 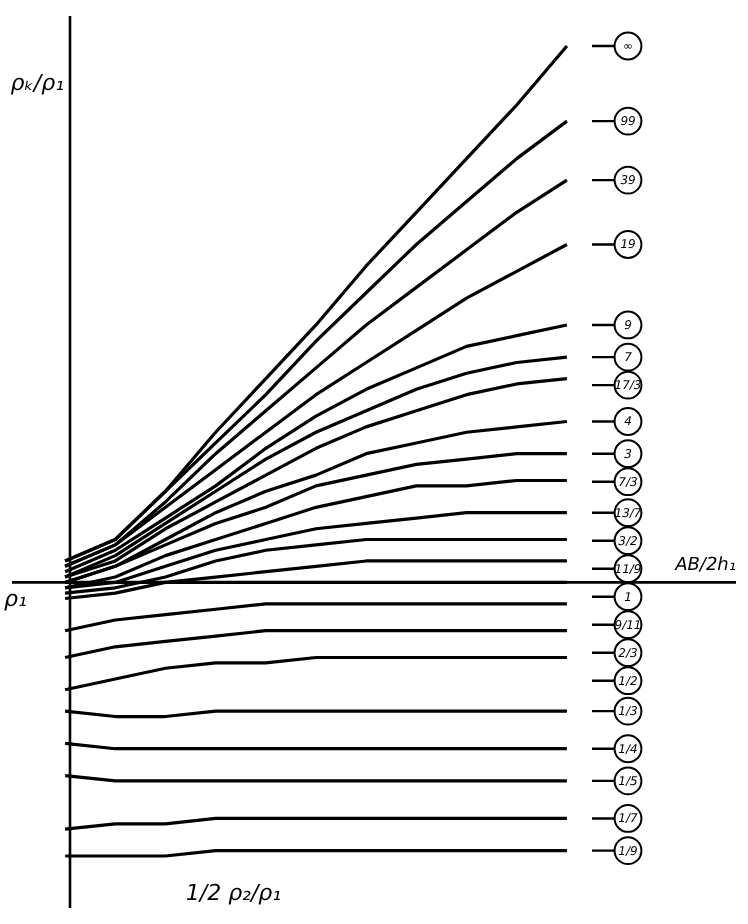 I want to click on text: ρ₁, so click(x=15, y=599).